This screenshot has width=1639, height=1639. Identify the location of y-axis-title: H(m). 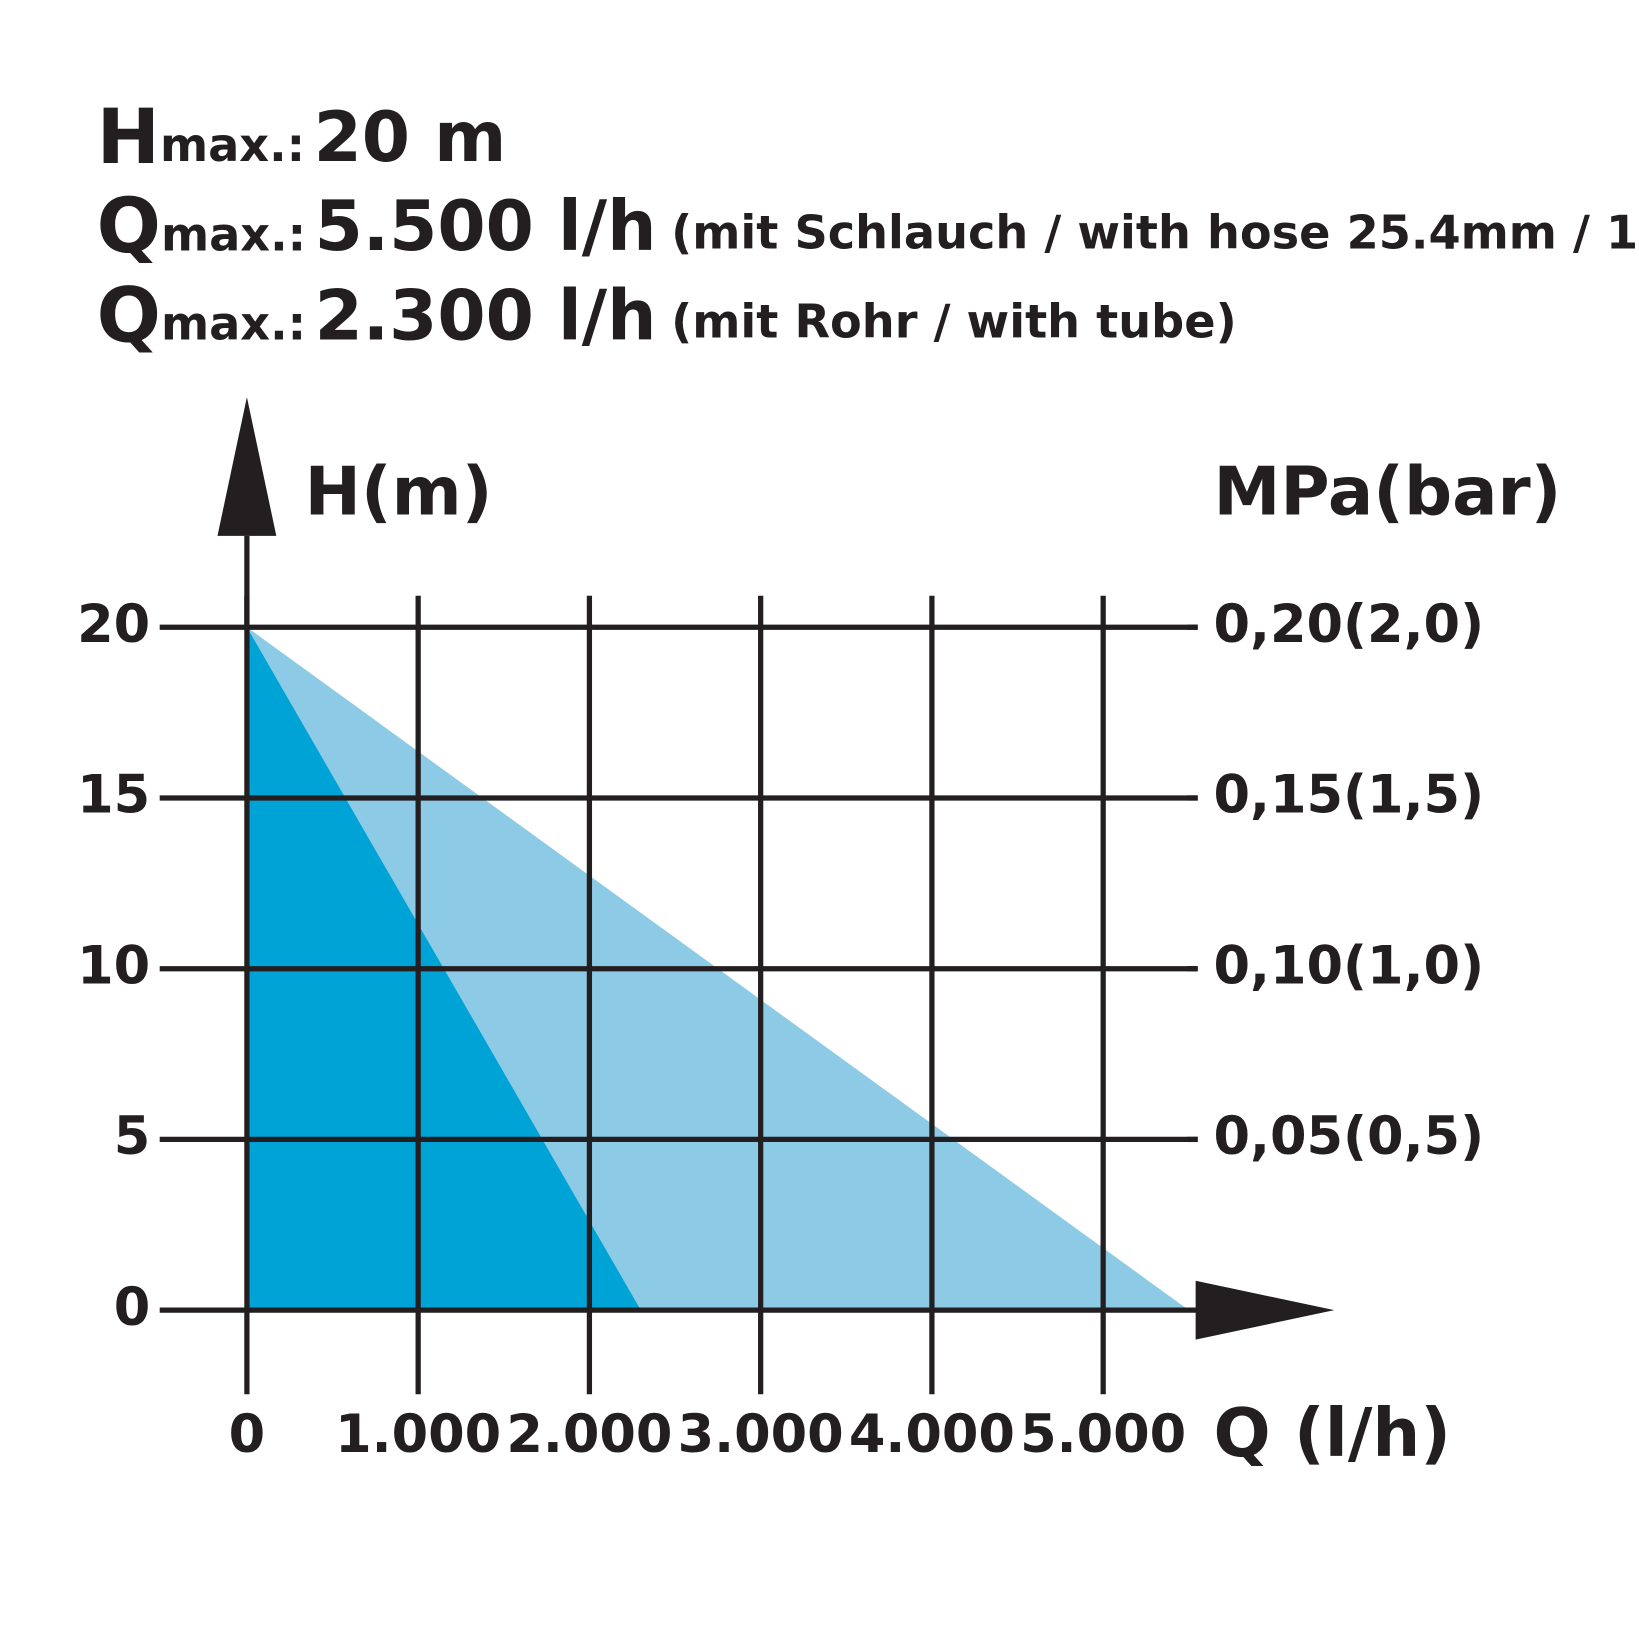
(399, 491).